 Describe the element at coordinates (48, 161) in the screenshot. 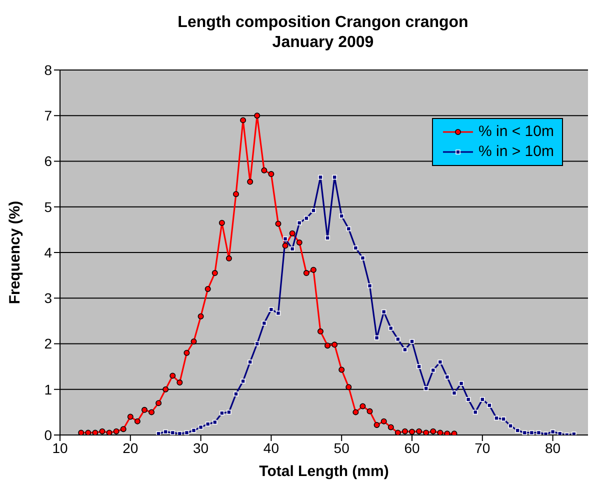

I see `y-tick-label: 6` at that location.